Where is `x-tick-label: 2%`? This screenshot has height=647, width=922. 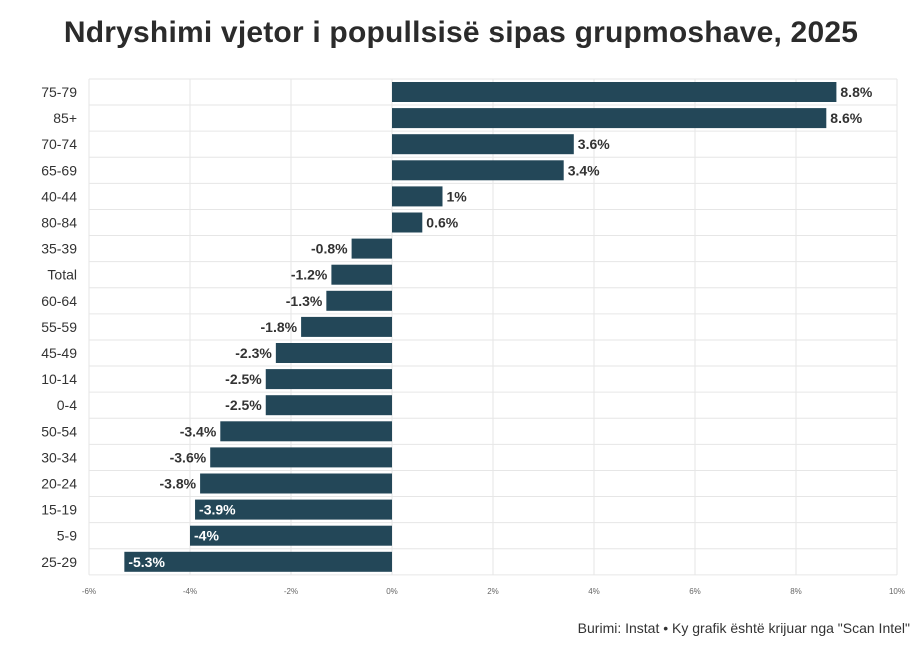
x-tick-label: 2% is located at coordinates (493, 591).